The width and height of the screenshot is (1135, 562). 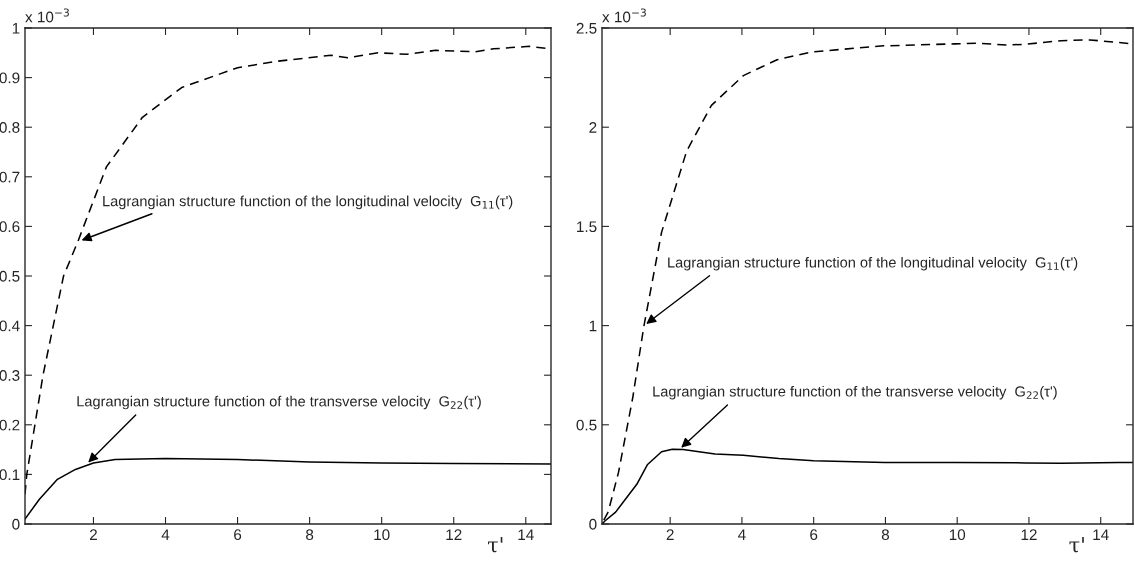 What do you see at coordinates (10, 375) in the screenshot?
I see `y-tick-label: 0.3` at bounding box center [10, 375].